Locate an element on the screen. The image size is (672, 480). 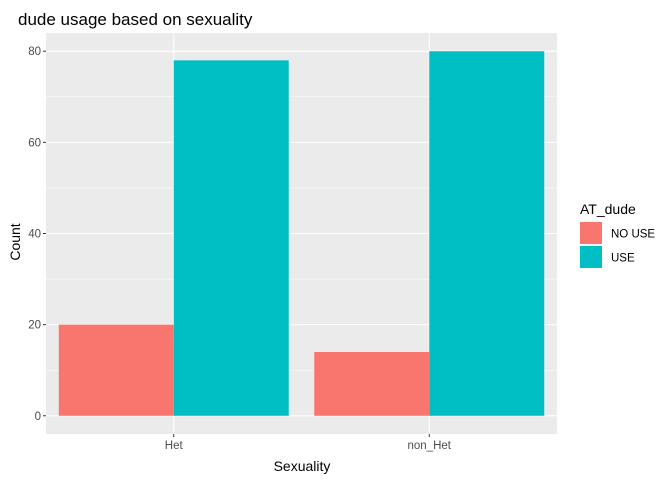
legend-title: AT_dude is located at coordinates (608, 209).